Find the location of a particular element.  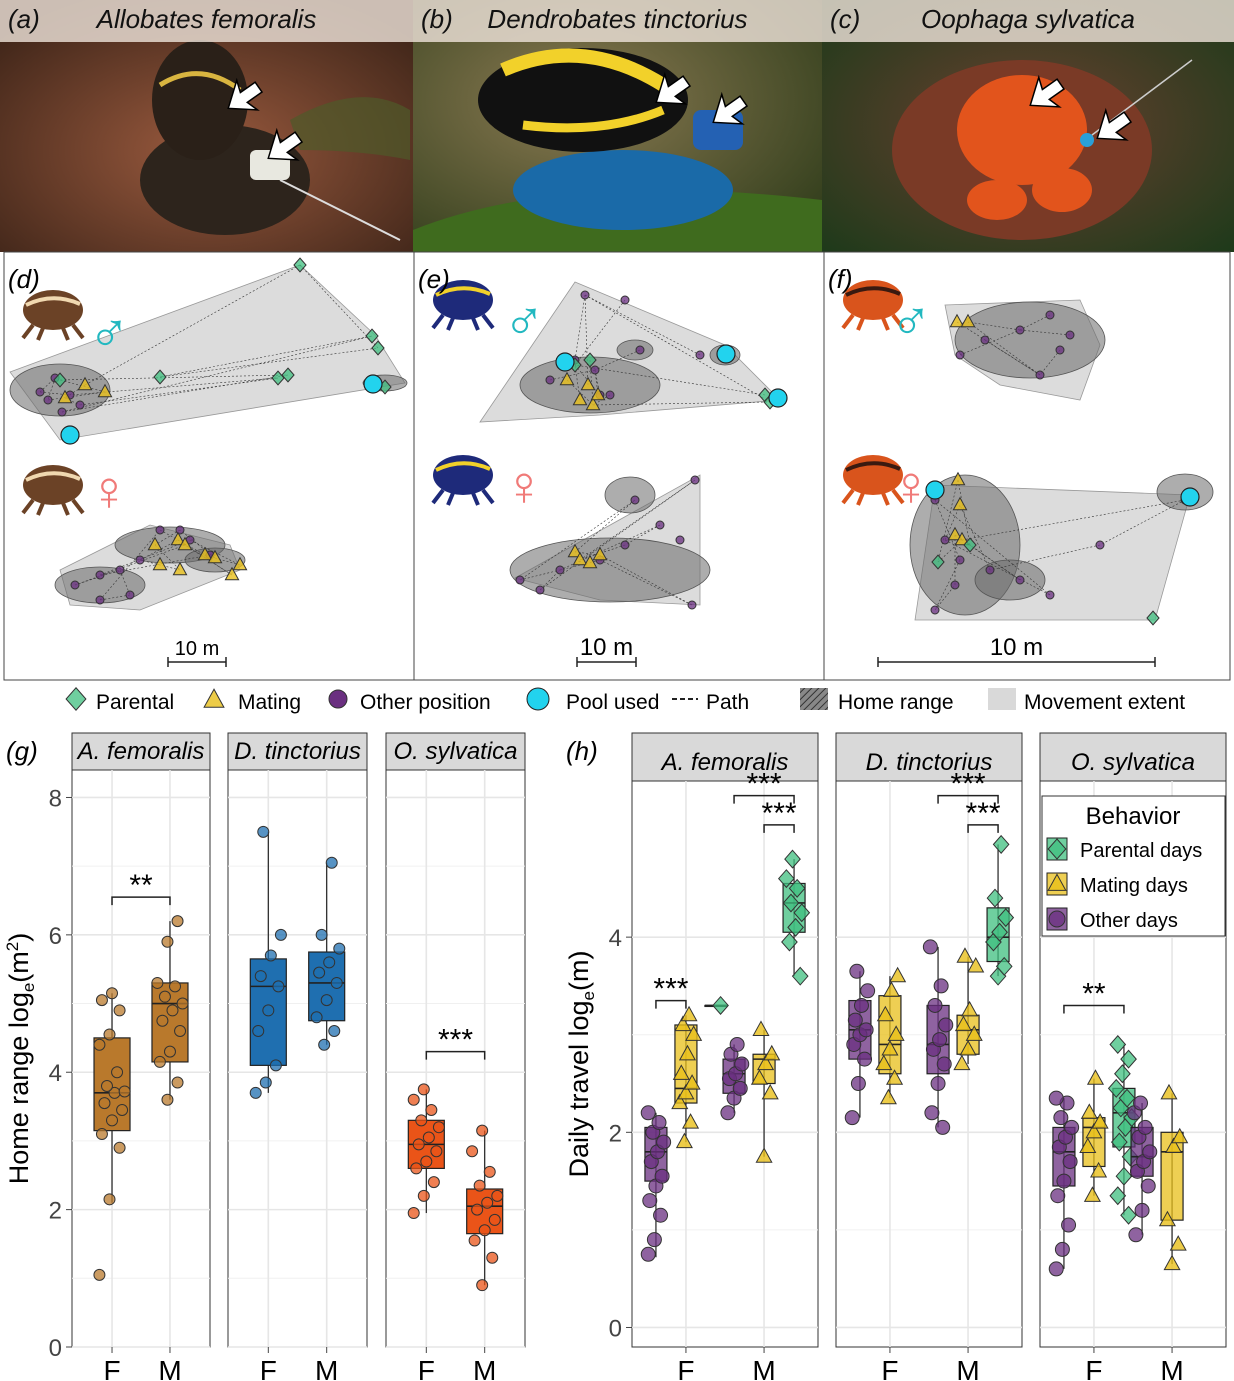

y-tick-label: 4 is located at coordinates (55, 1073).